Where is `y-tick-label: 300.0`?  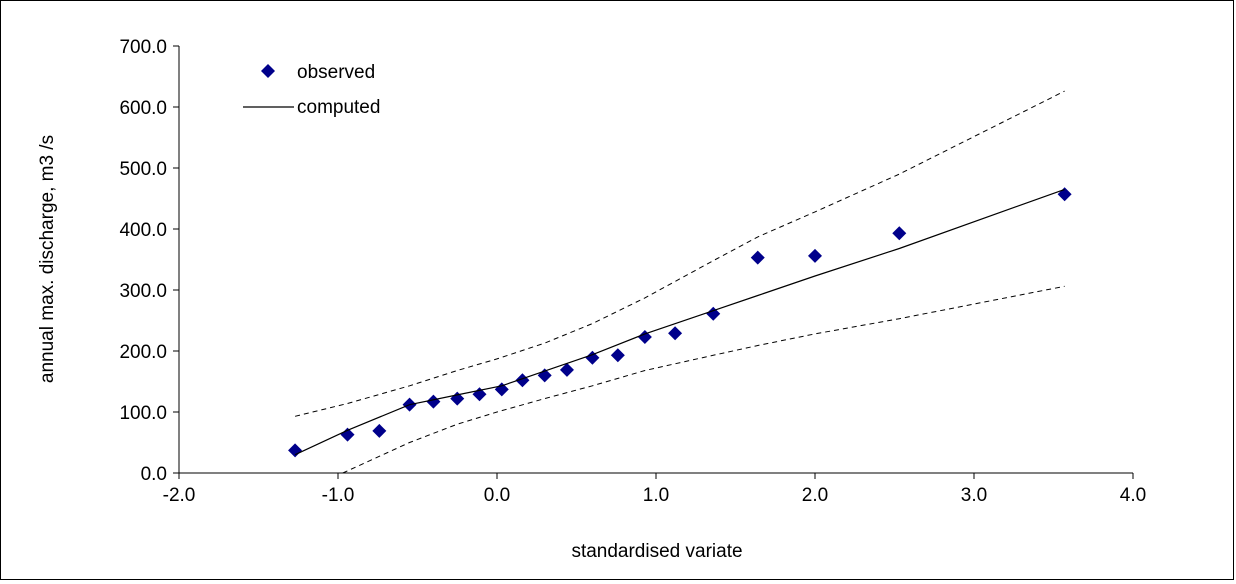
y-tick-label: 300.0 is located at coordinates (143, 291).